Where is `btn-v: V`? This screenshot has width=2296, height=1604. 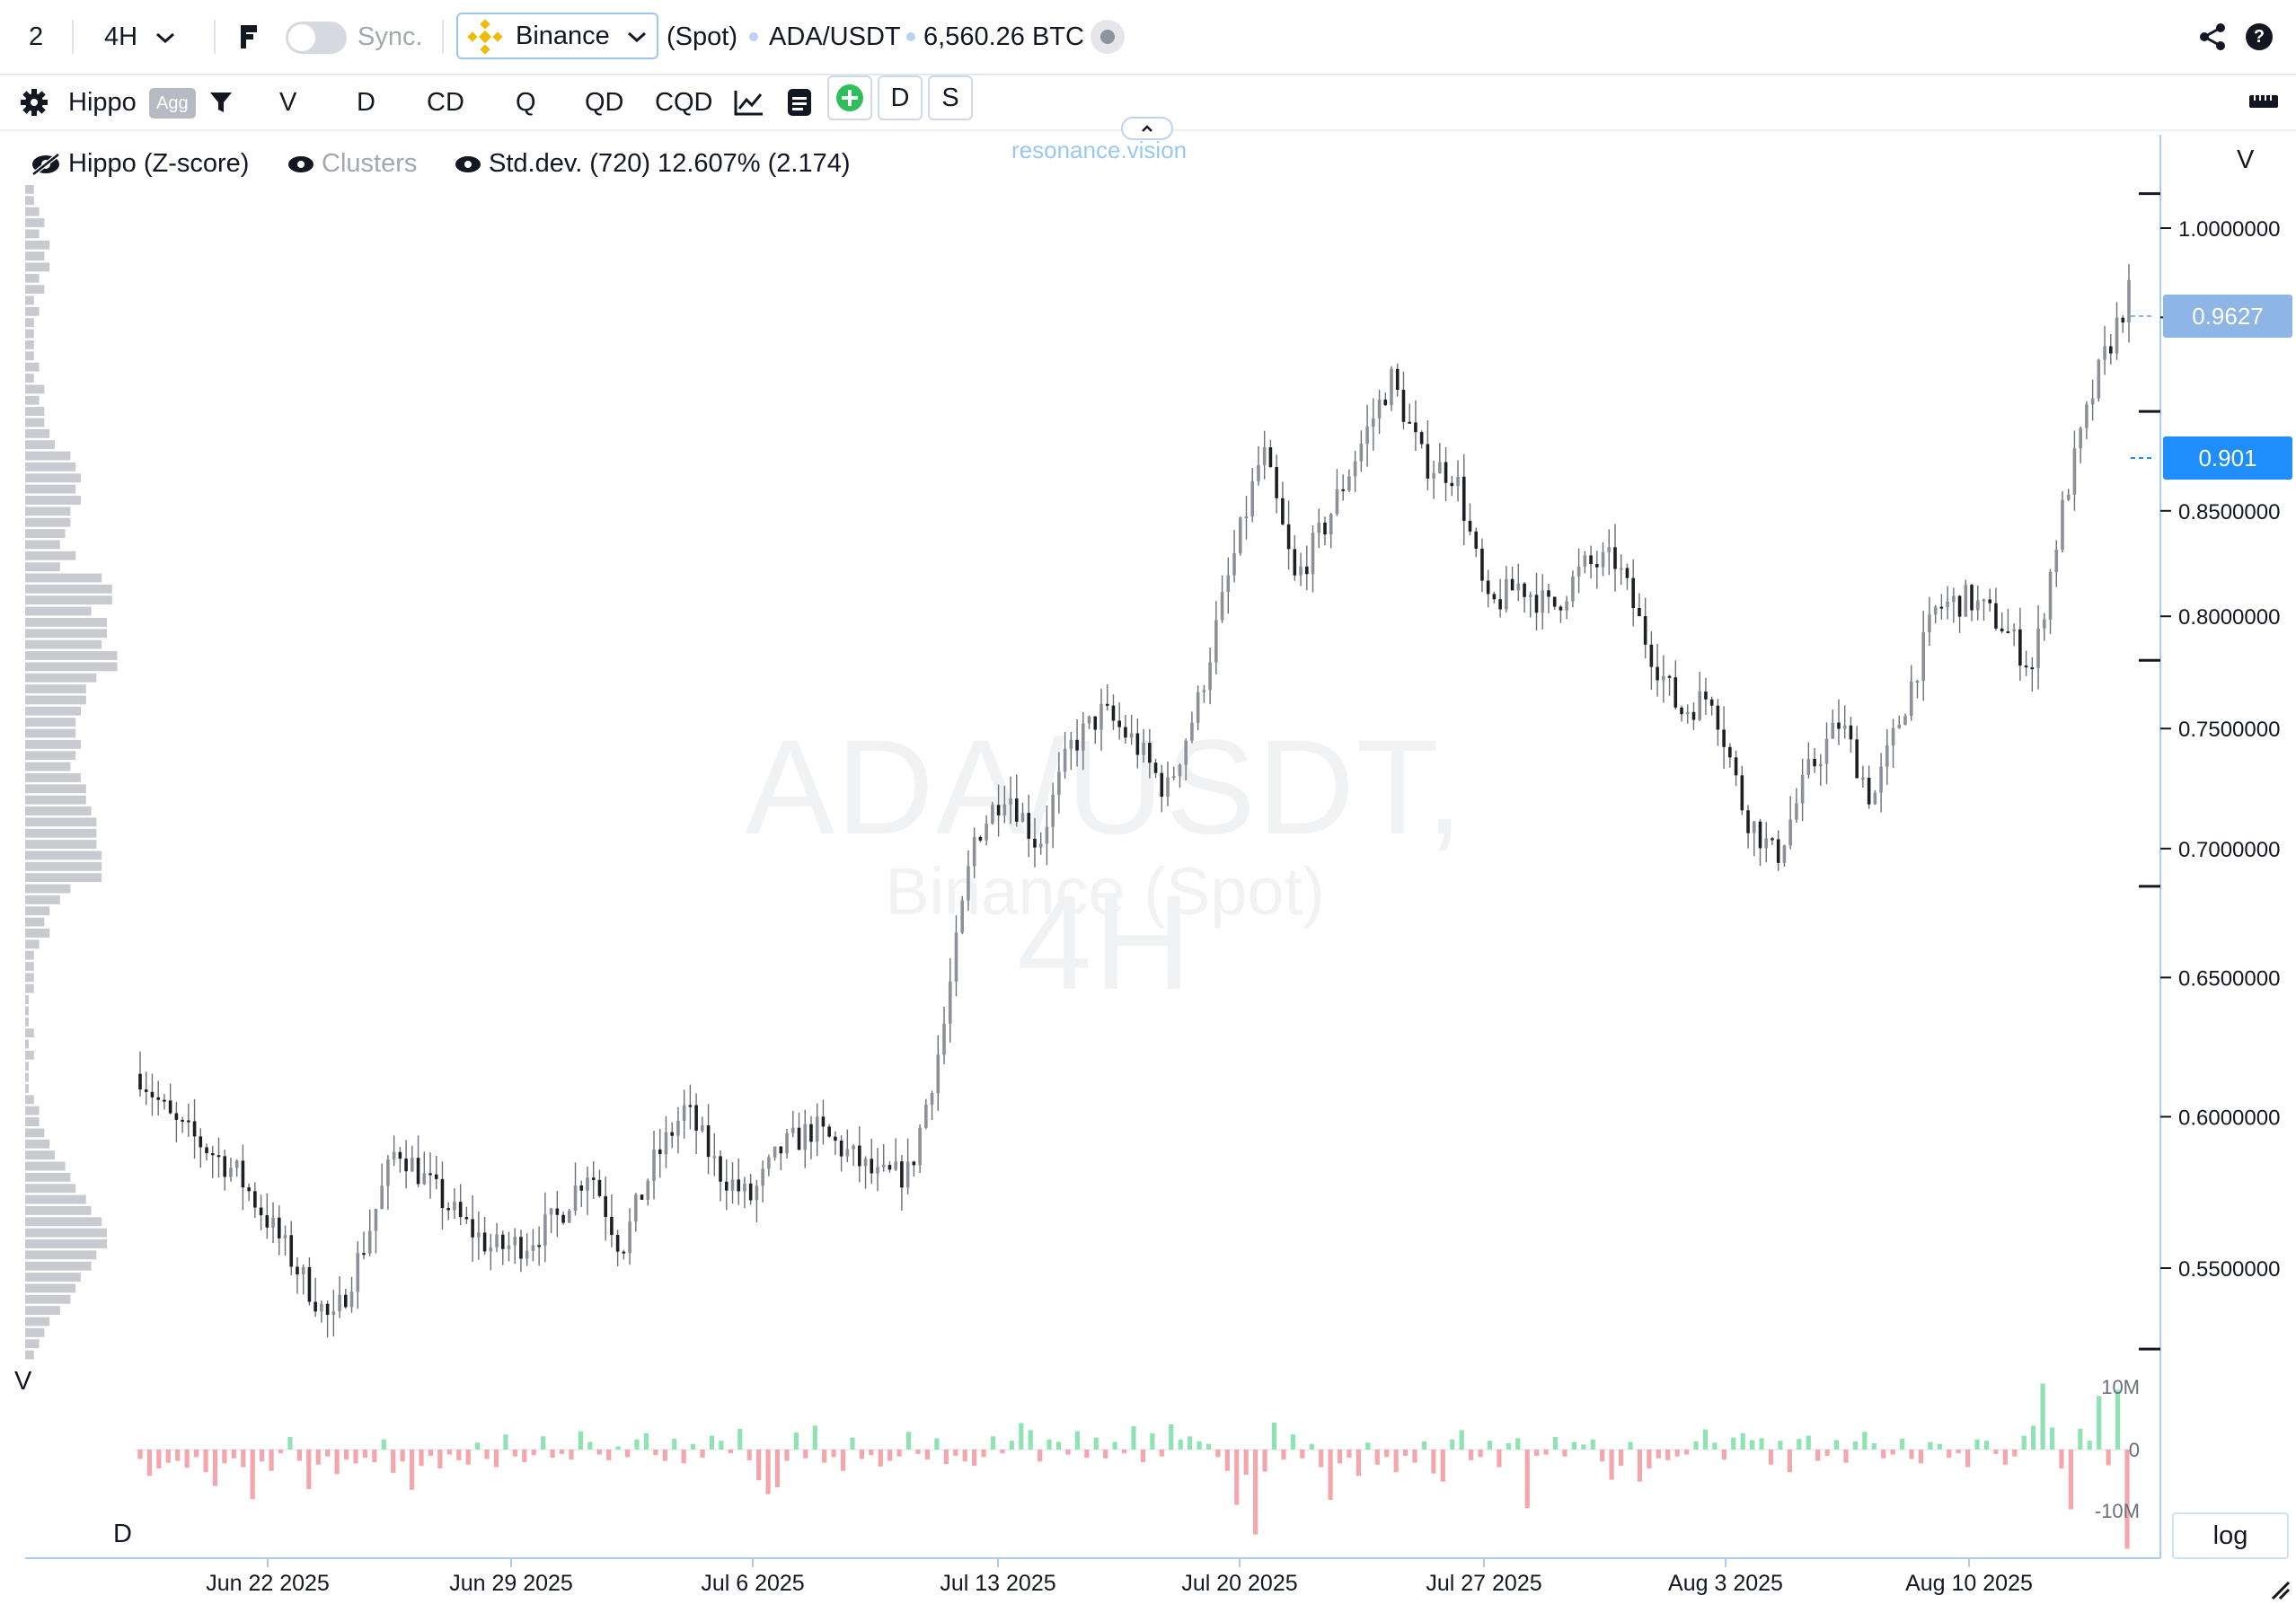
btn-v: V is located at coordinates (288, 102).